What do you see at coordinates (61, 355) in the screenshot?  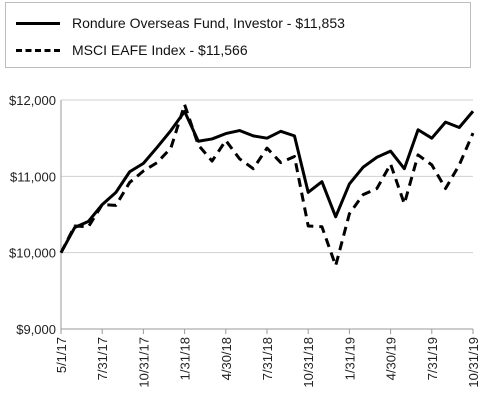 I see `x-tick-label: 5/1/17` at bounding box center [61, 355].